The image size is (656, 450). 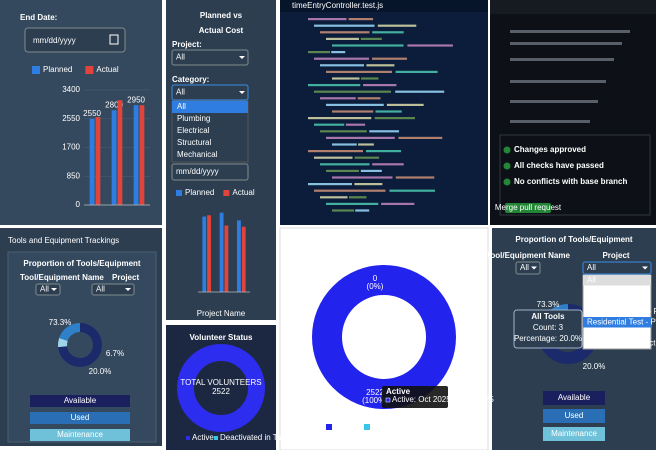 What do you see at coordinates (100, 289) in the screenshot?
I see `project-select-value: All` at bounding box center [100, 289].